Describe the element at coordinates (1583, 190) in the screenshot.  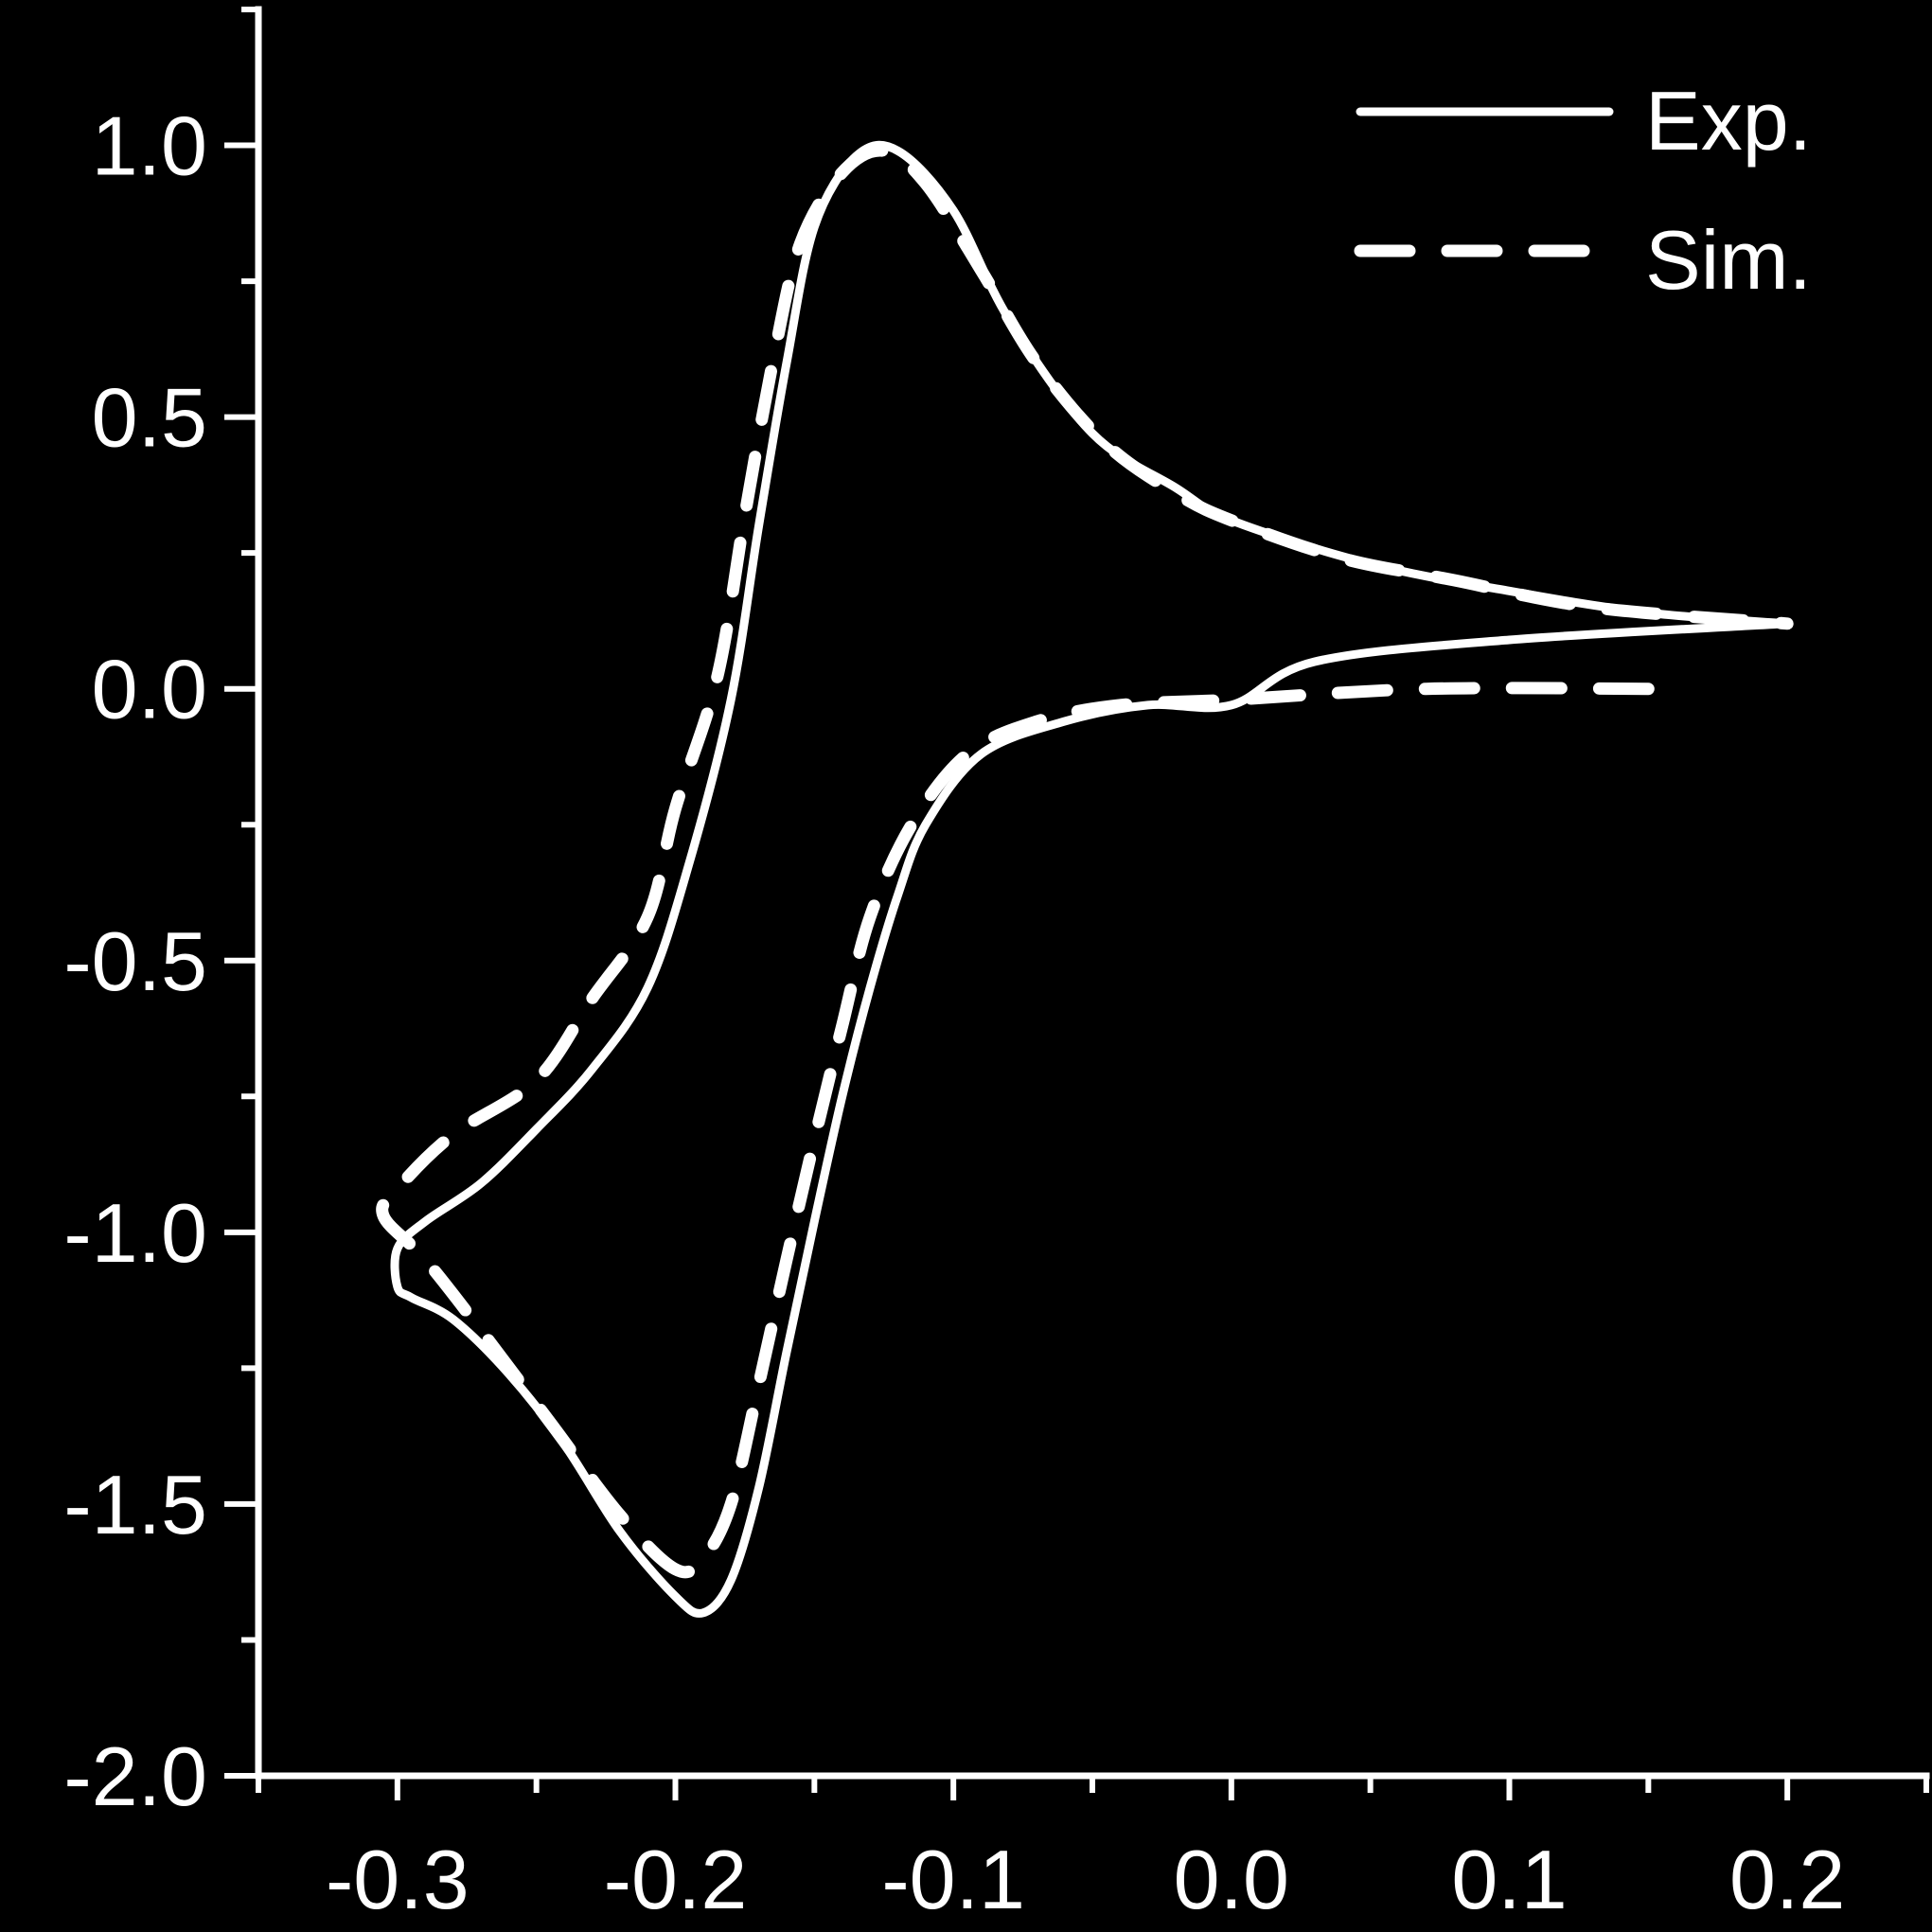
I see `legend: Exp. Sim.` at that location.